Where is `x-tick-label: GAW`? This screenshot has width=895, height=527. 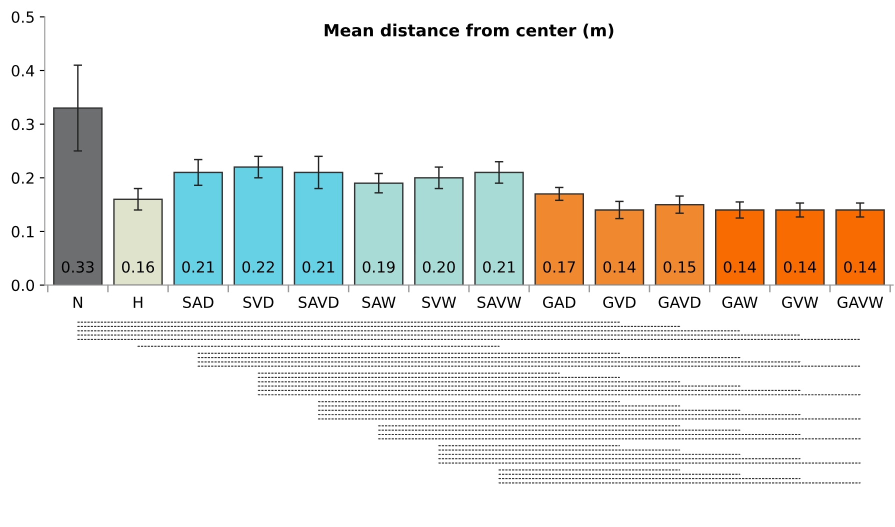 x-tick-label: GAW is located at coordinates (740, 302).